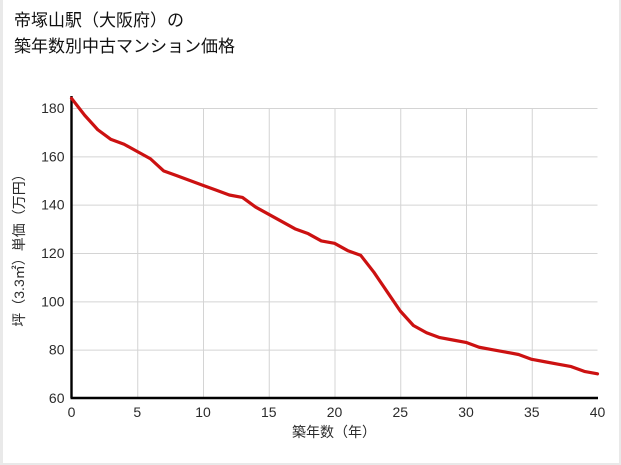 This screenshot has width=621, height=465. I want to click on x-tick-label: 25, so click(400, 412).